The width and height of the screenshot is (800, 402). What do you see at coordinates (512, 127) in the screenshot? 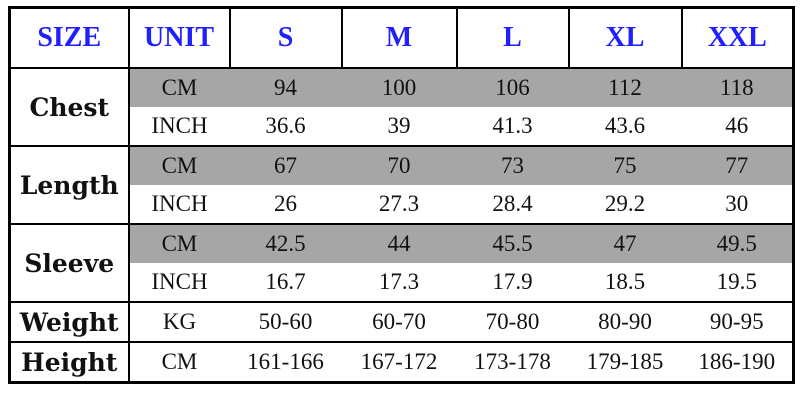
I see `value-cell: 41.3` at bounding box center [512, 127].